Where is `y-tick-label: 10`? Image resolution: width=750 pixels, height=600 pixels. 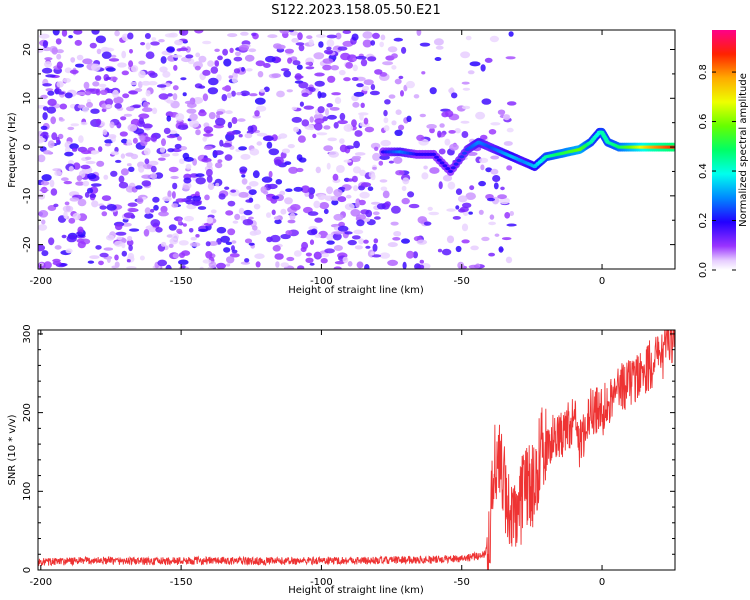
y-tick-label: 10 is located at coordinates (27, 98).